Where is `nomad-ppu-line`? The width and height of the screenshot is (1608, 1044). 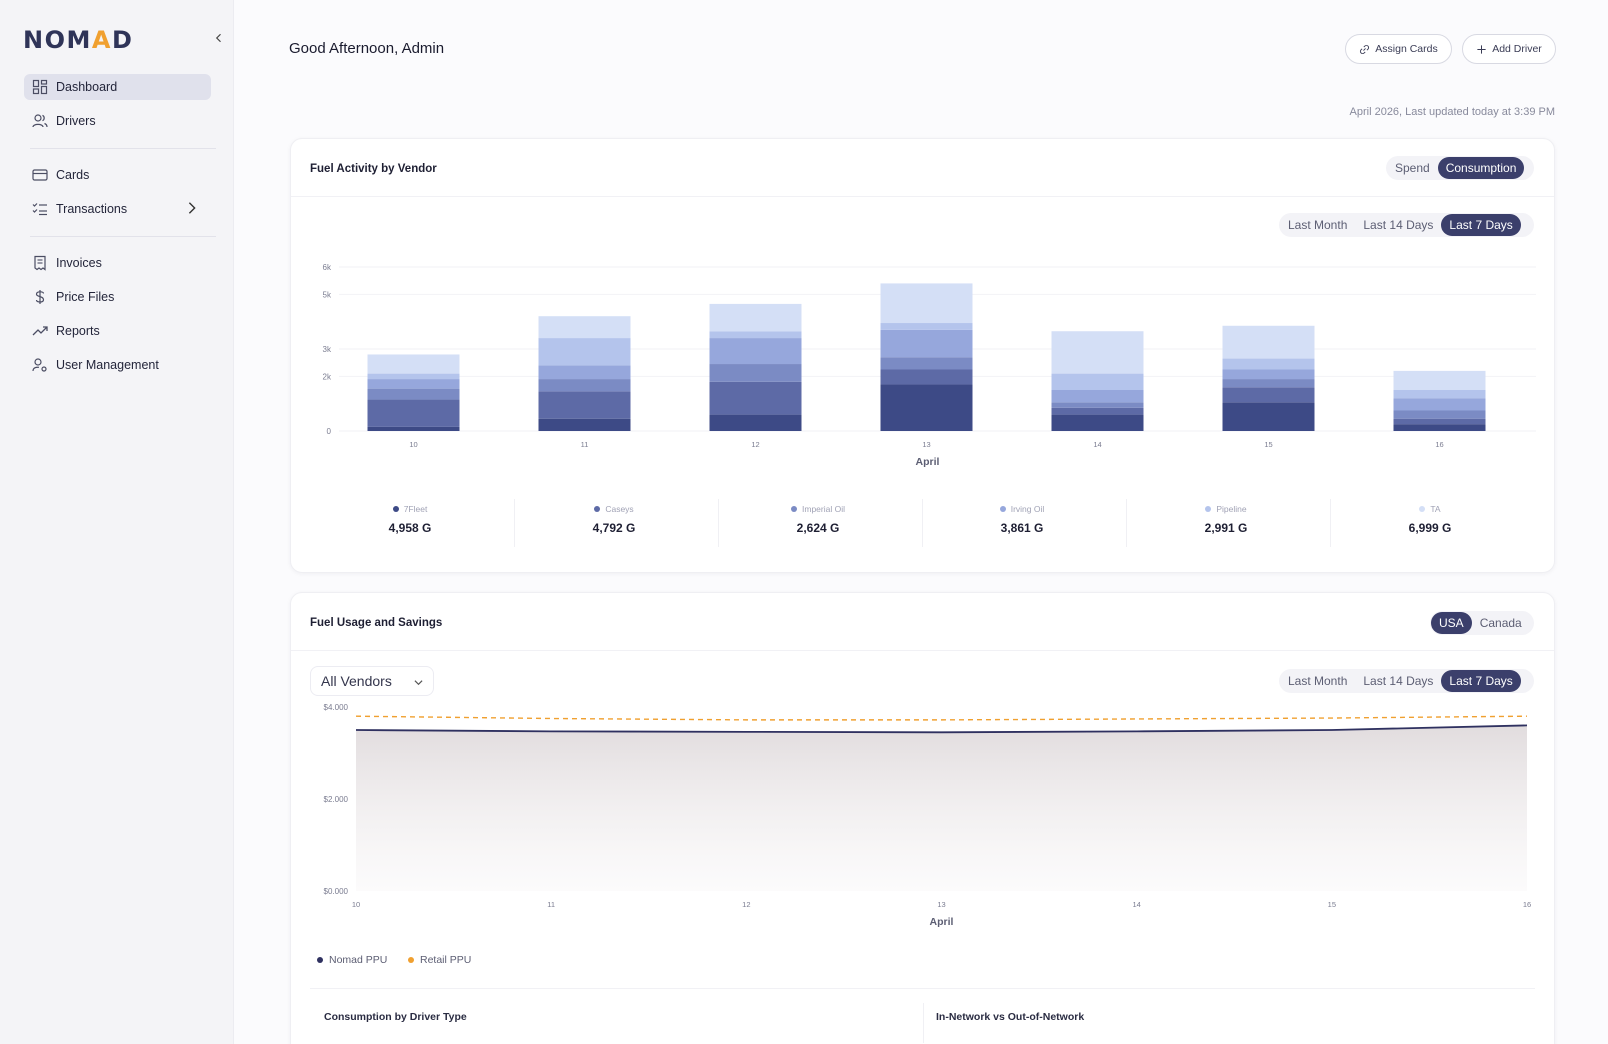
nomad-ppu-line is located at coordinates (941, 729).